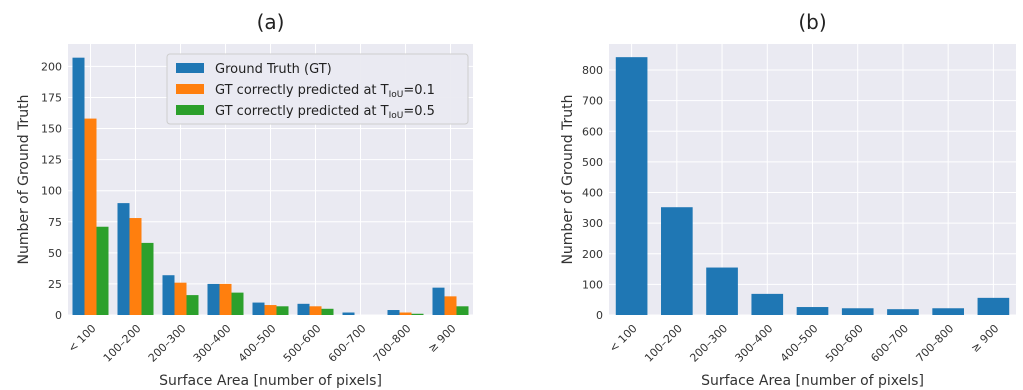 Image resolution: width=1023 pixels, height=390 pixels. I want to click on y-tick-label: 700, so click(592, 101).